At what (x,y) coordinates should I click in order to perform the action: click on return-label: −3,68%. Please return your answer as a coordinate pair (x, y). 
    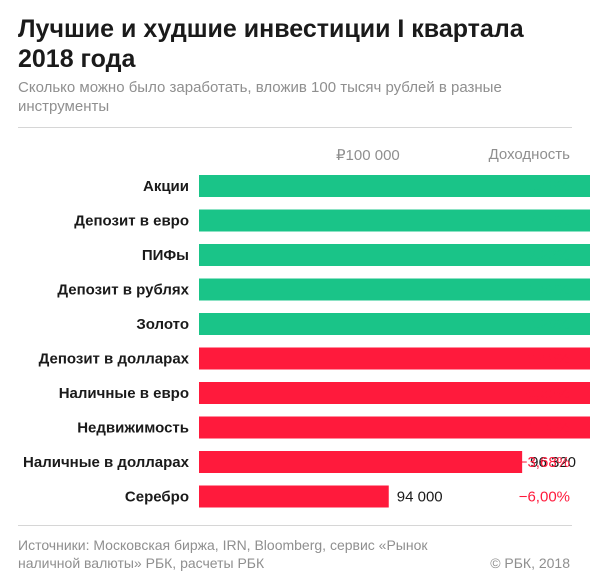
    Looking at the image, I should click on (544, 462).